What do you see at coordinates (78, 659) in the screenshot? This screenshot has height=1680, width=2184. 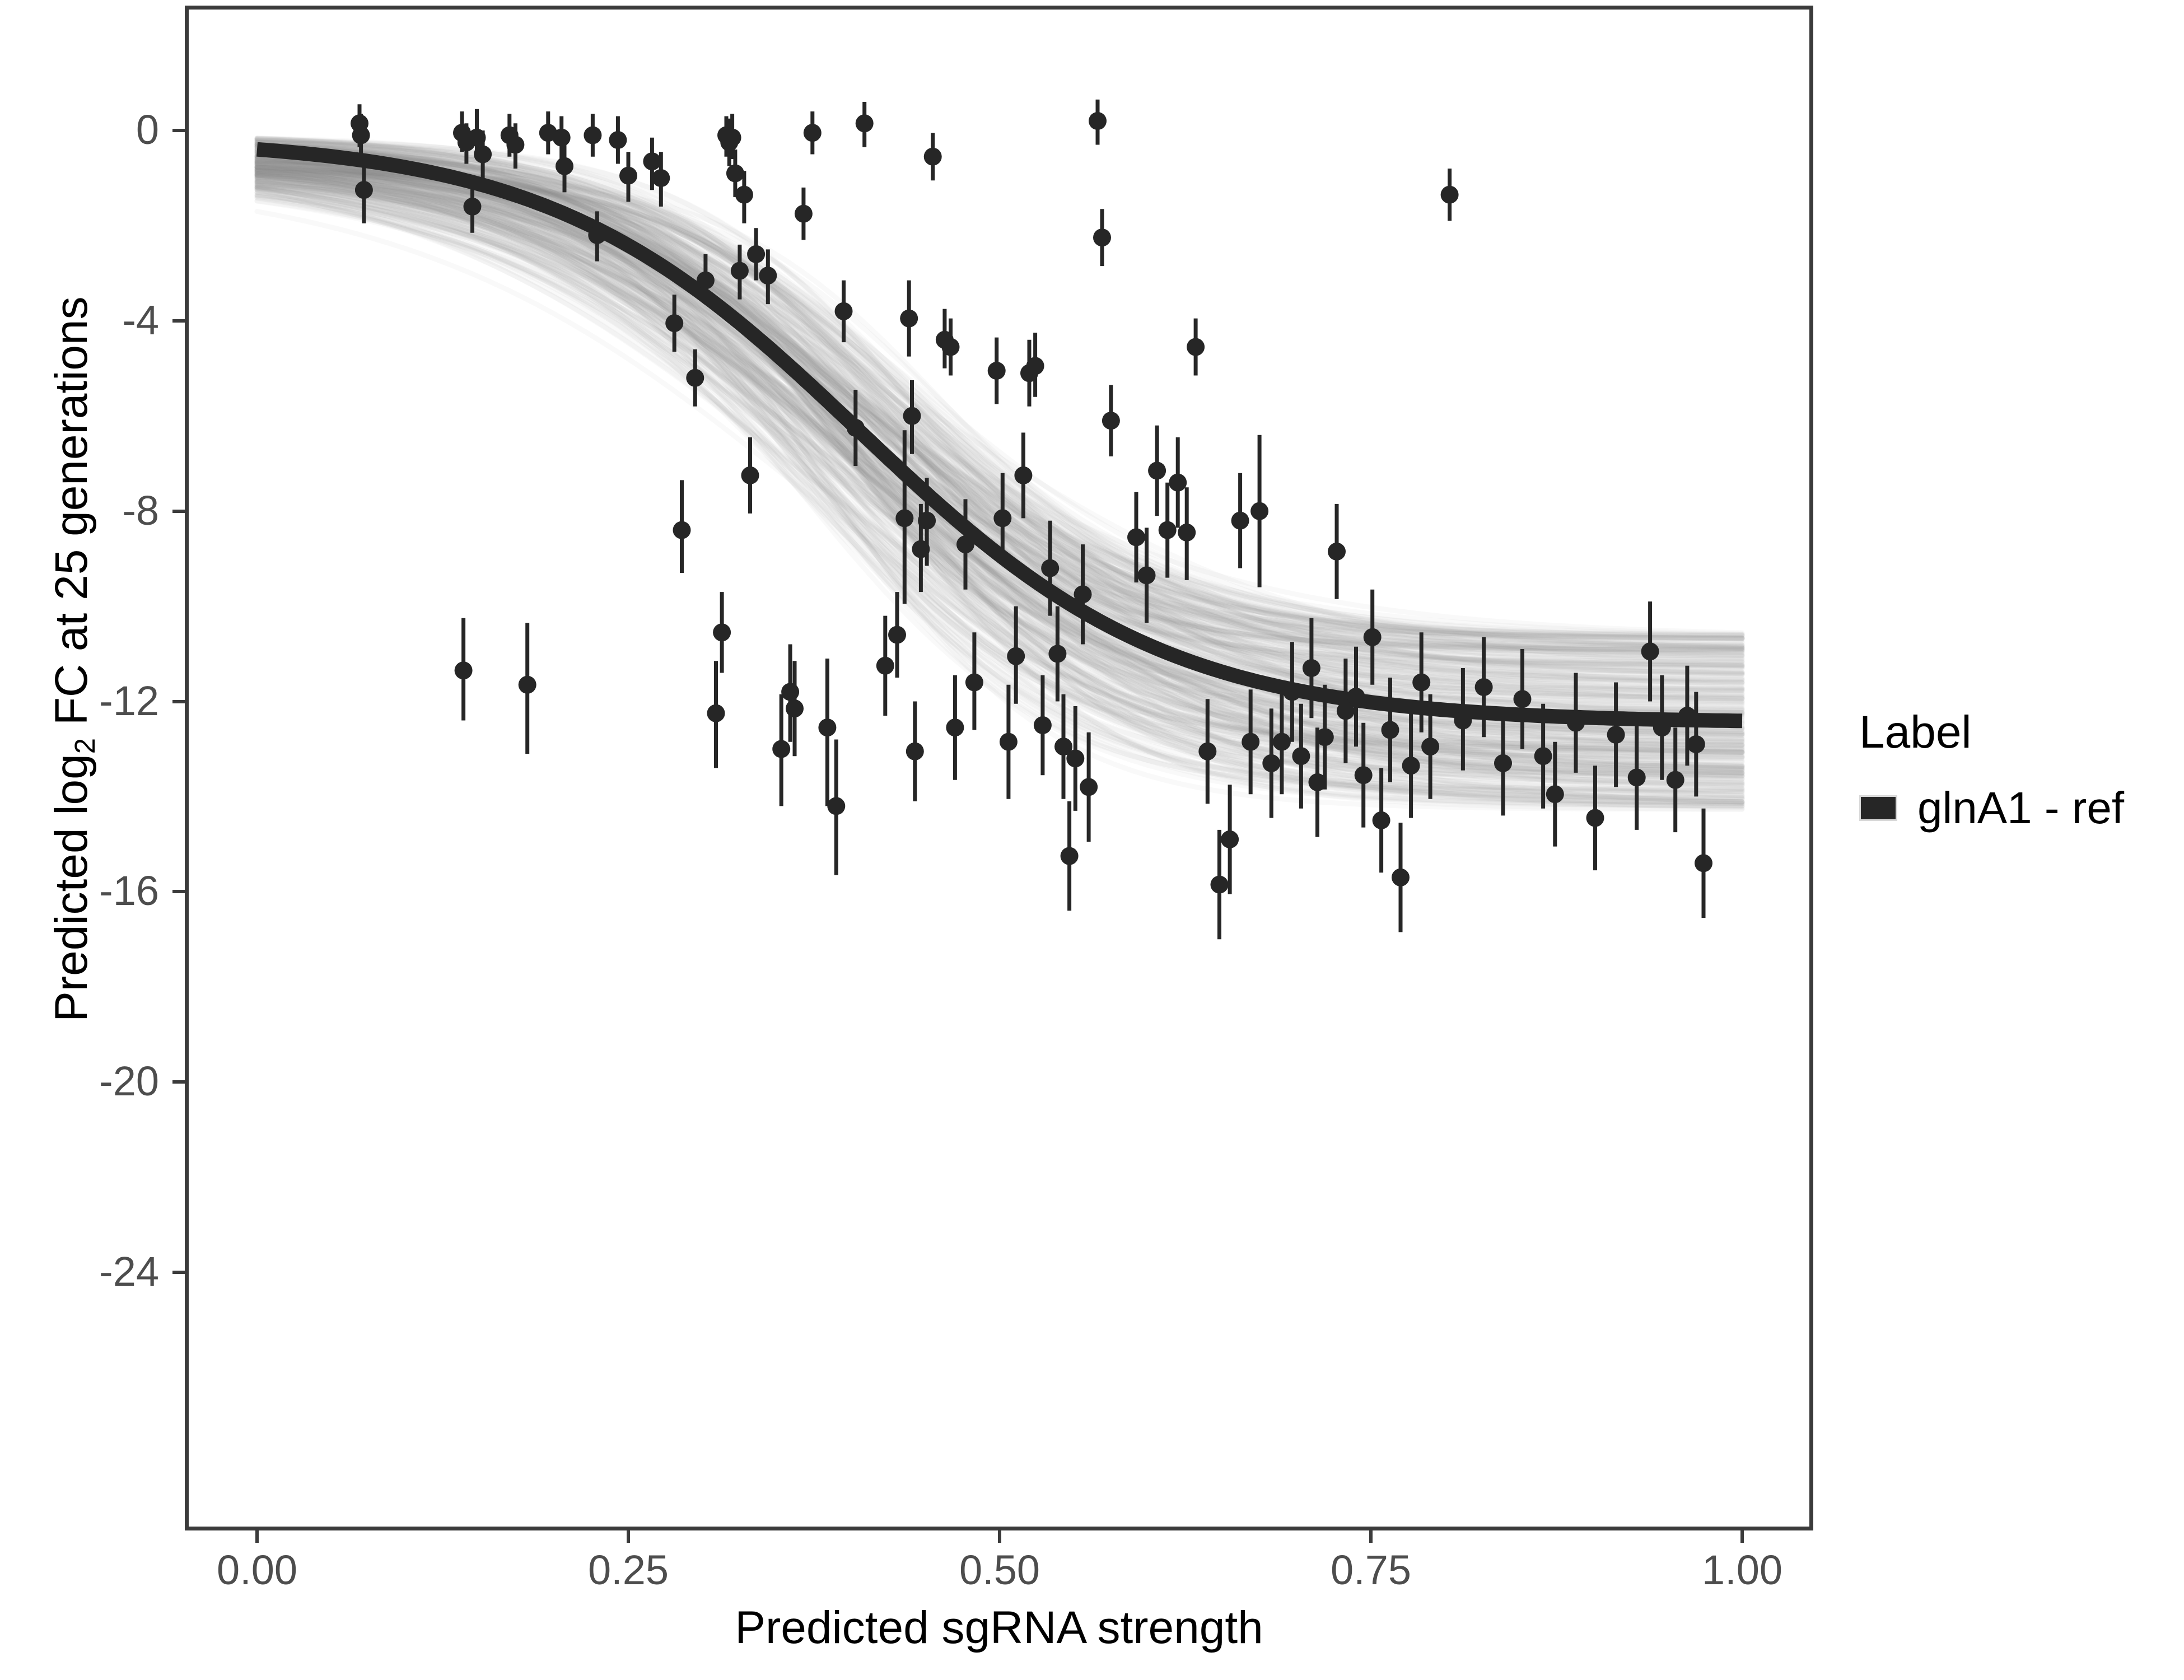 I see `y-axis-title: Predicted log2 FC at 25 generations` at bounding box center [78, 659].